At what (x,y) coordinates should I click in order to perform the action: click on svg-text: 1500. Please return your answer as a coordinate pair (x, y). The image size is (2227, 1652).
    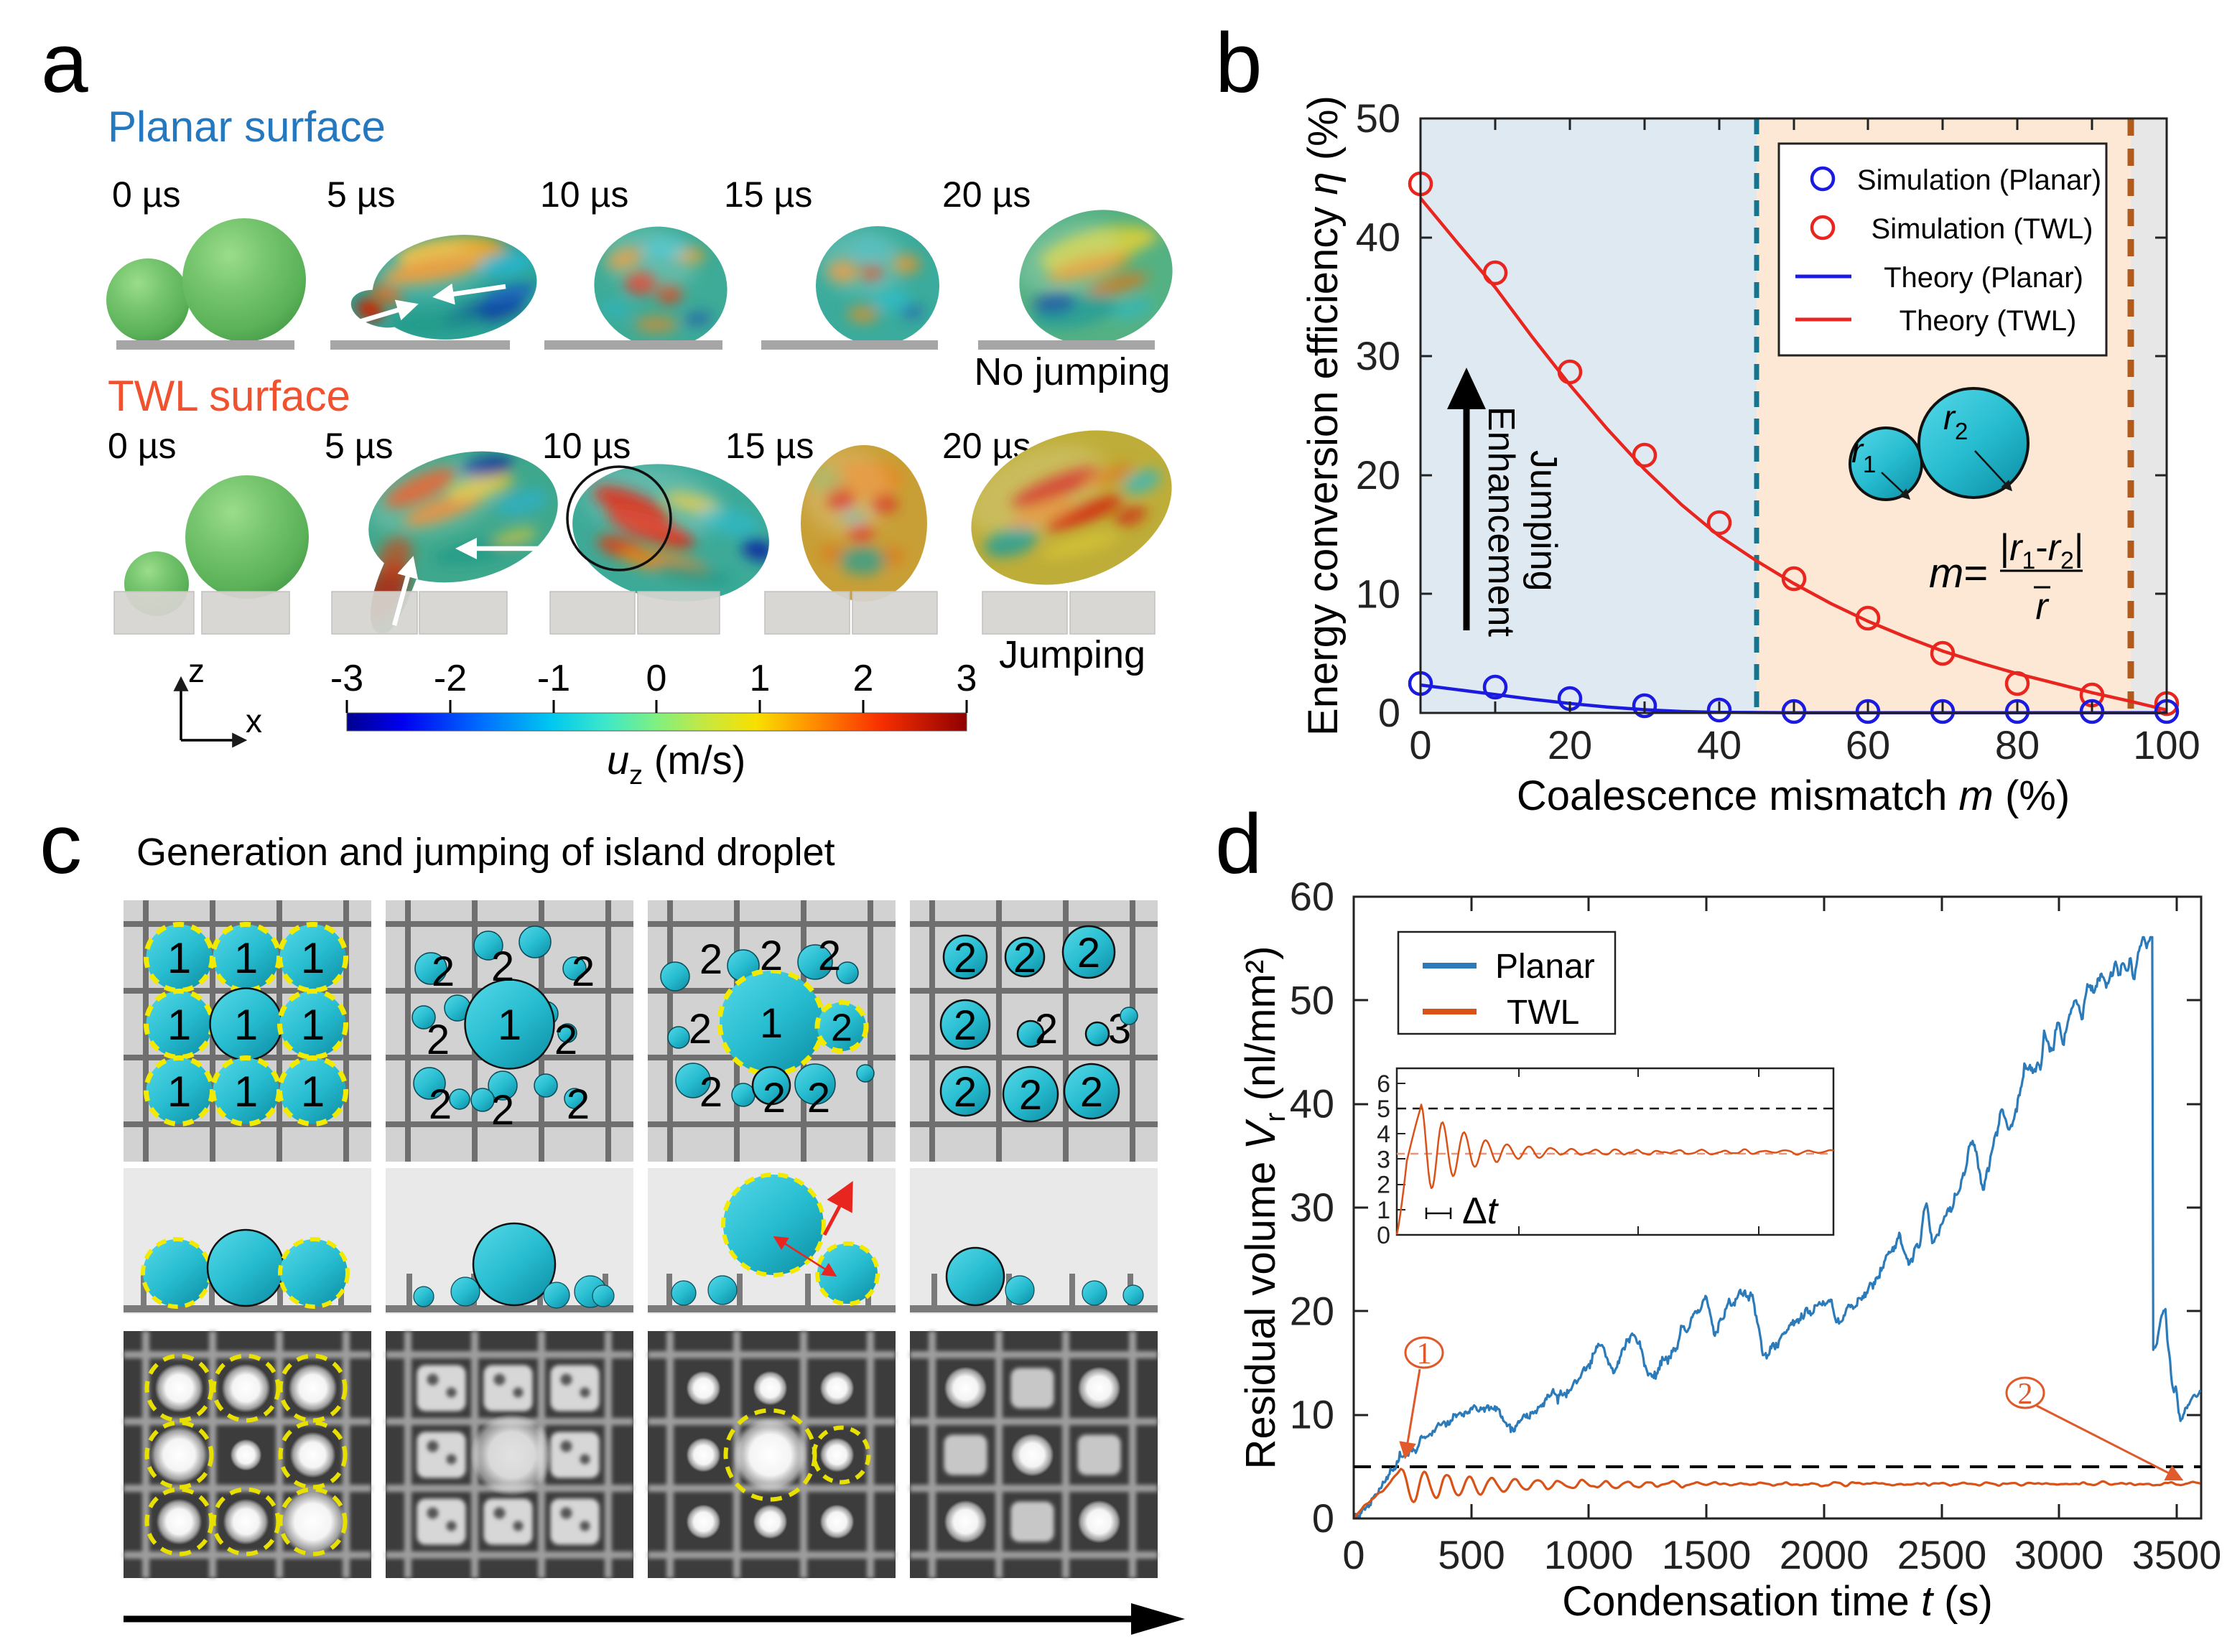
    Looking at the image, I should click on (1707, 1554).